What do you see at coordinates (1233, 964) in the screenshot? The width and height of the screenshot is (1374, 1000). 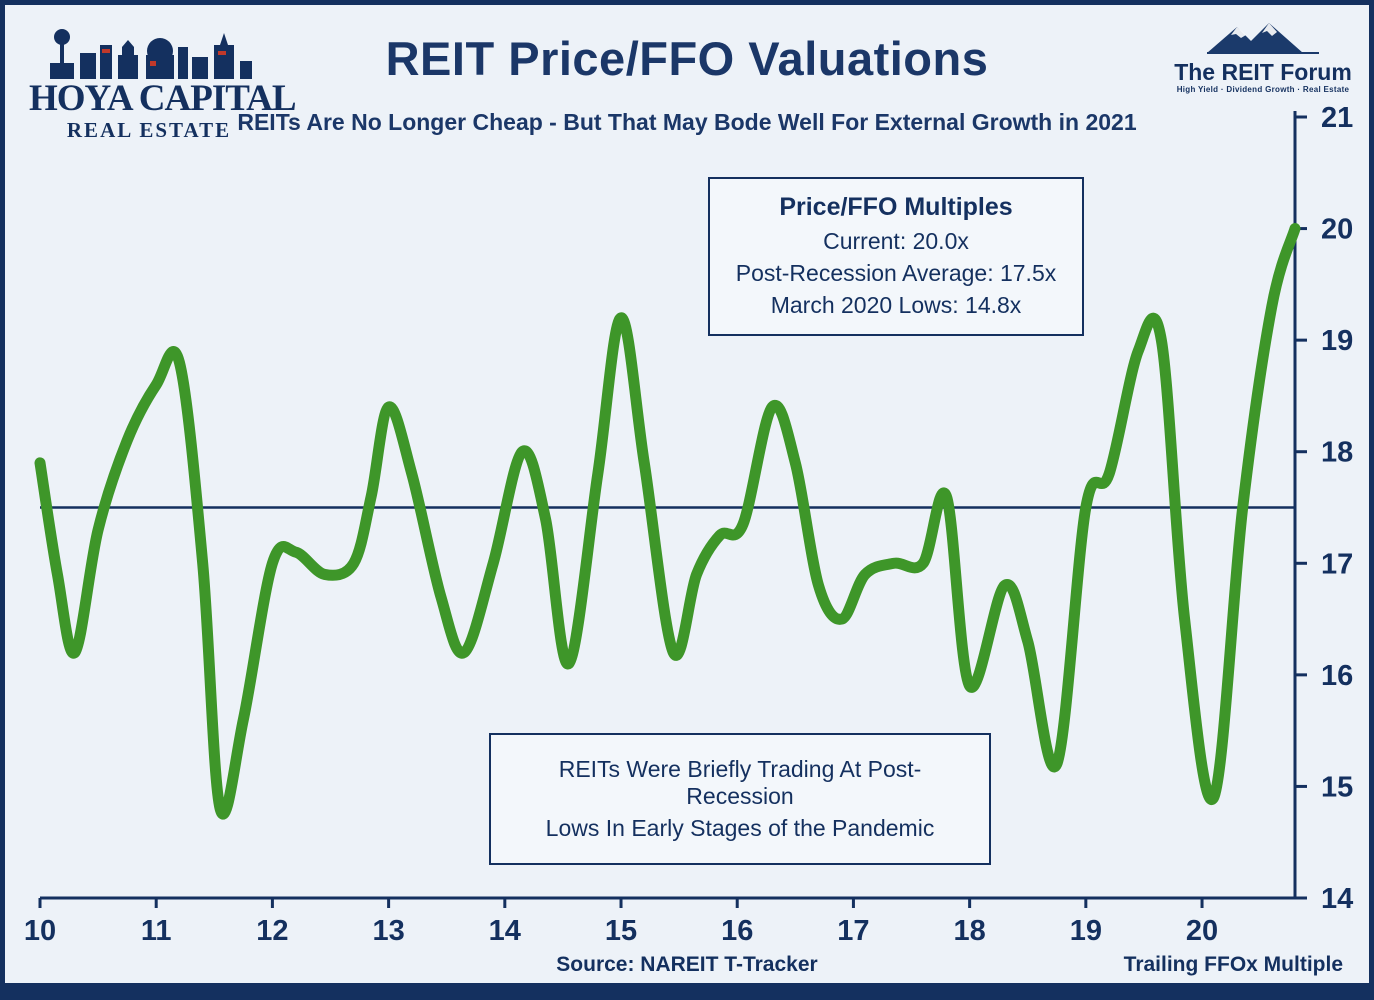 I see `axis-title-label: Trailing FFOx Multiple` at bounding box center [1233, 964].